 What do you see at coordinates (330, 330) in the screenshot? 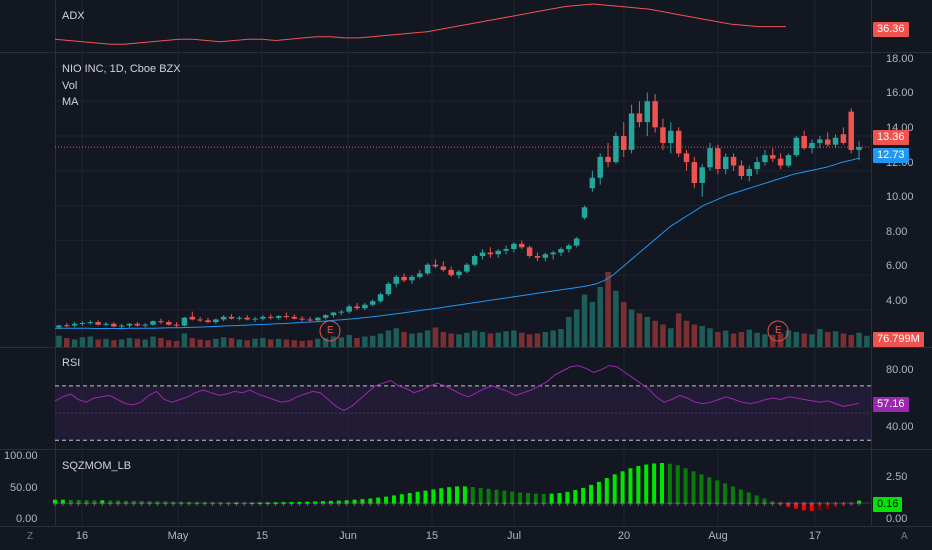
I see `earnings-marker-1: E` at bounding box center [330, 330].